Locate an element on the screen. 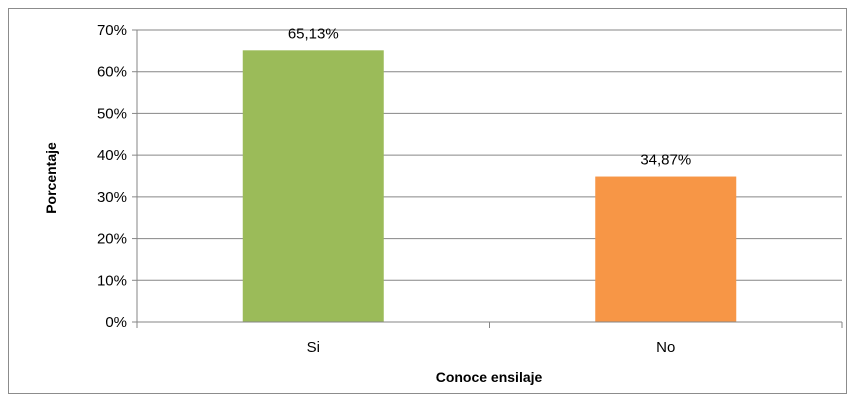  y-tick-label: 10% is located at coordinates (112, 280).